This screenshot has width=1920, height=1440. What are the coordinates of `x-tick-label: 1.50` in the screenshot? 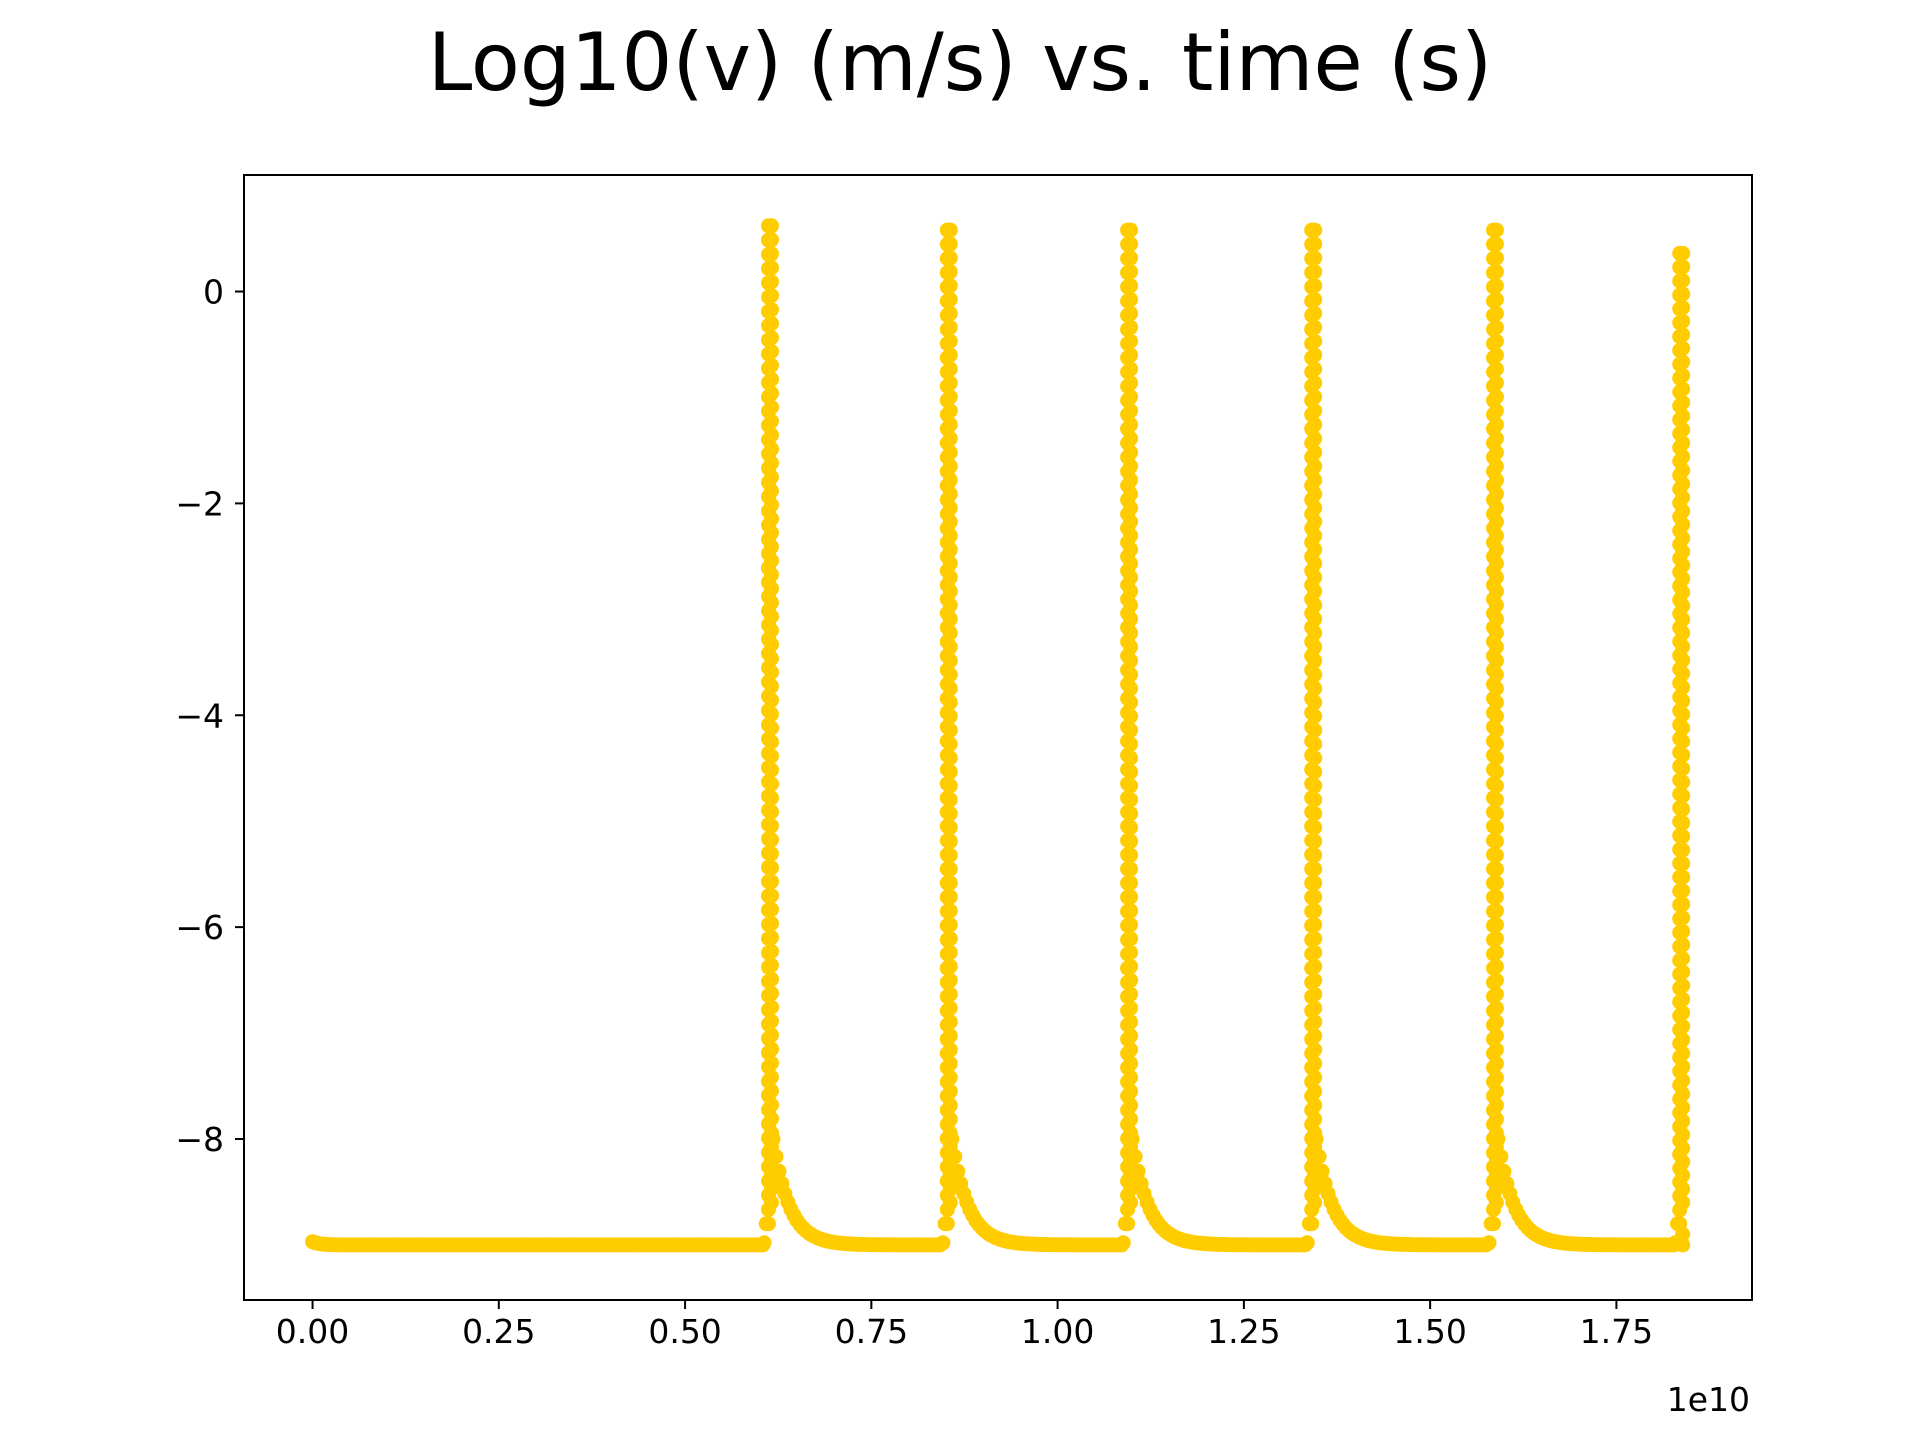 It's located at (1429, 1331).